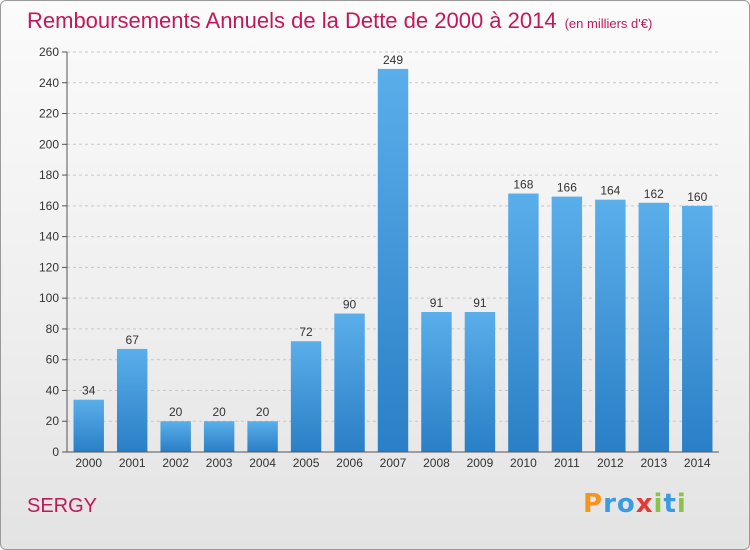 The image size is (750, 550). What do you see at coordinates (49, 175) in the screenshot?
I see `y-tick-label: 180` at bounding box center [49, 175].